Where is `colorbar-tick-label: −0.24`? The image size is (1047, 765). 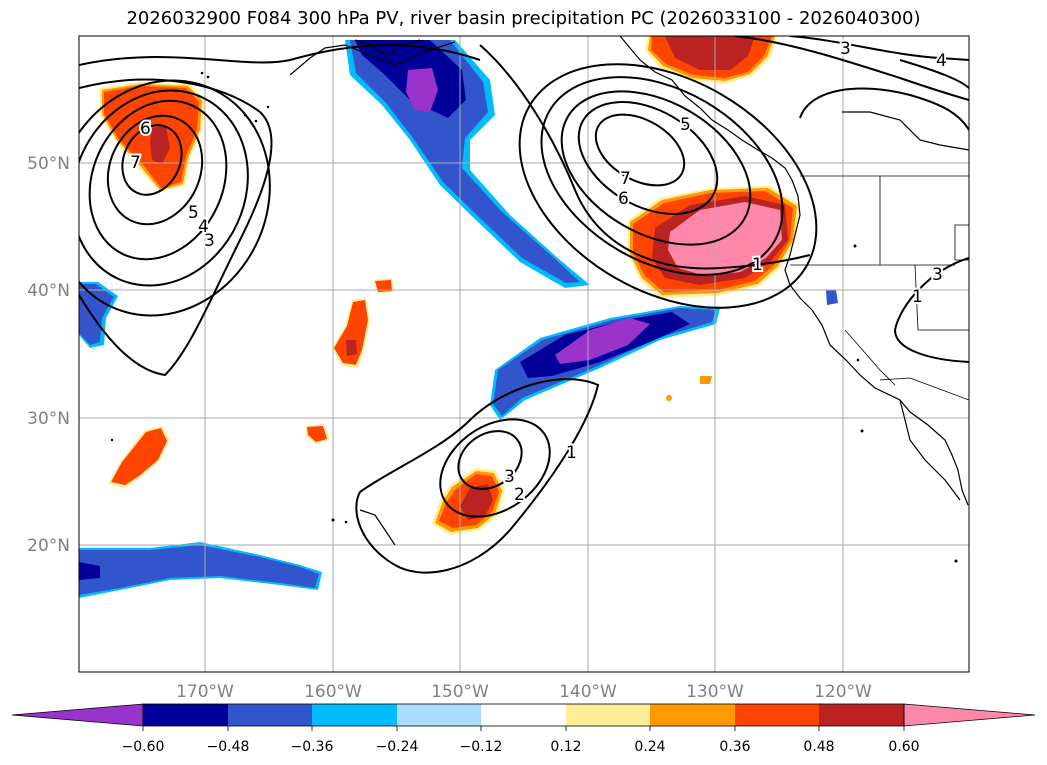 colorbar-tick-label: −0.24 is located at coordinates (397, 747).